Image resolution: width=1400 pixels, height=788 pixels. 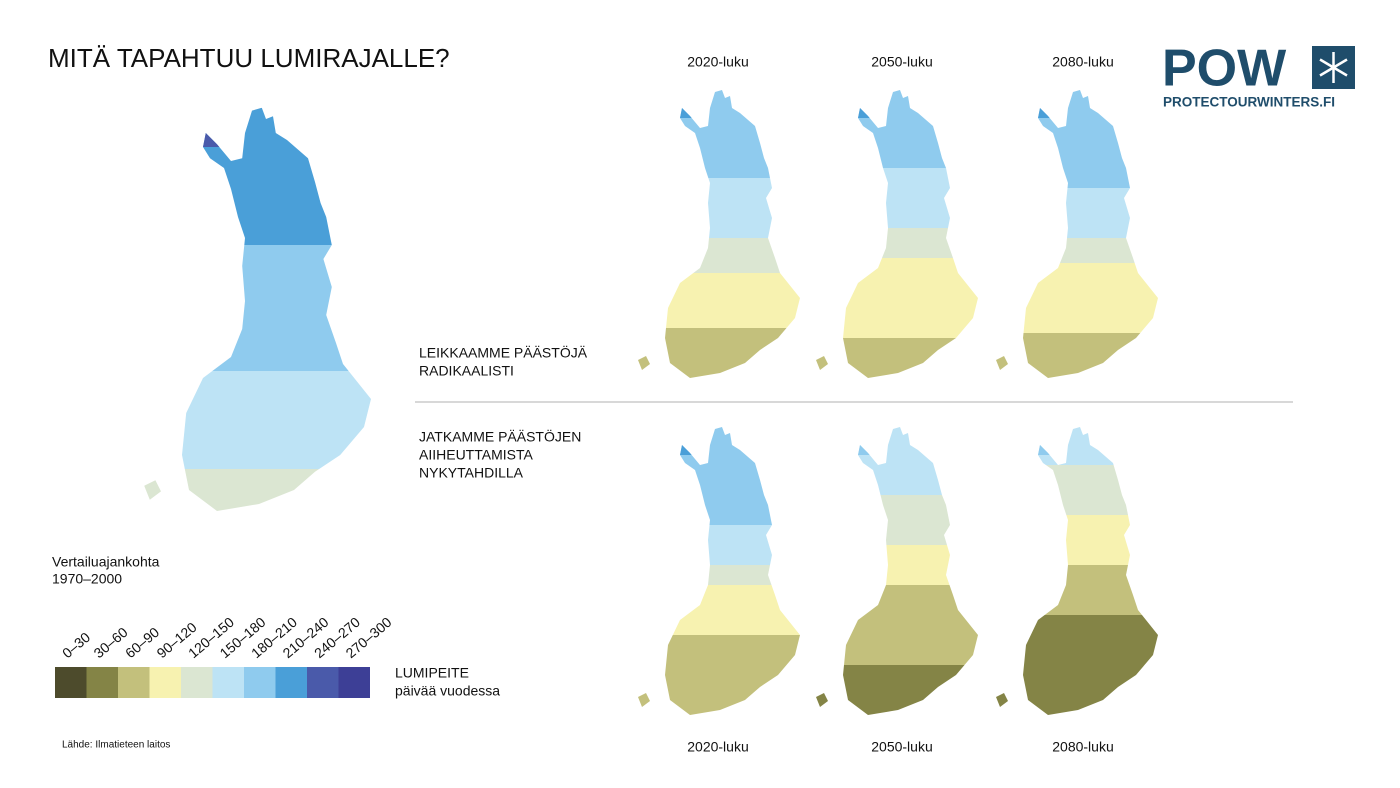 I want to click on scenario-line: JATKAMME PÄÄSTÖJEN, so click(x=500, y=436).